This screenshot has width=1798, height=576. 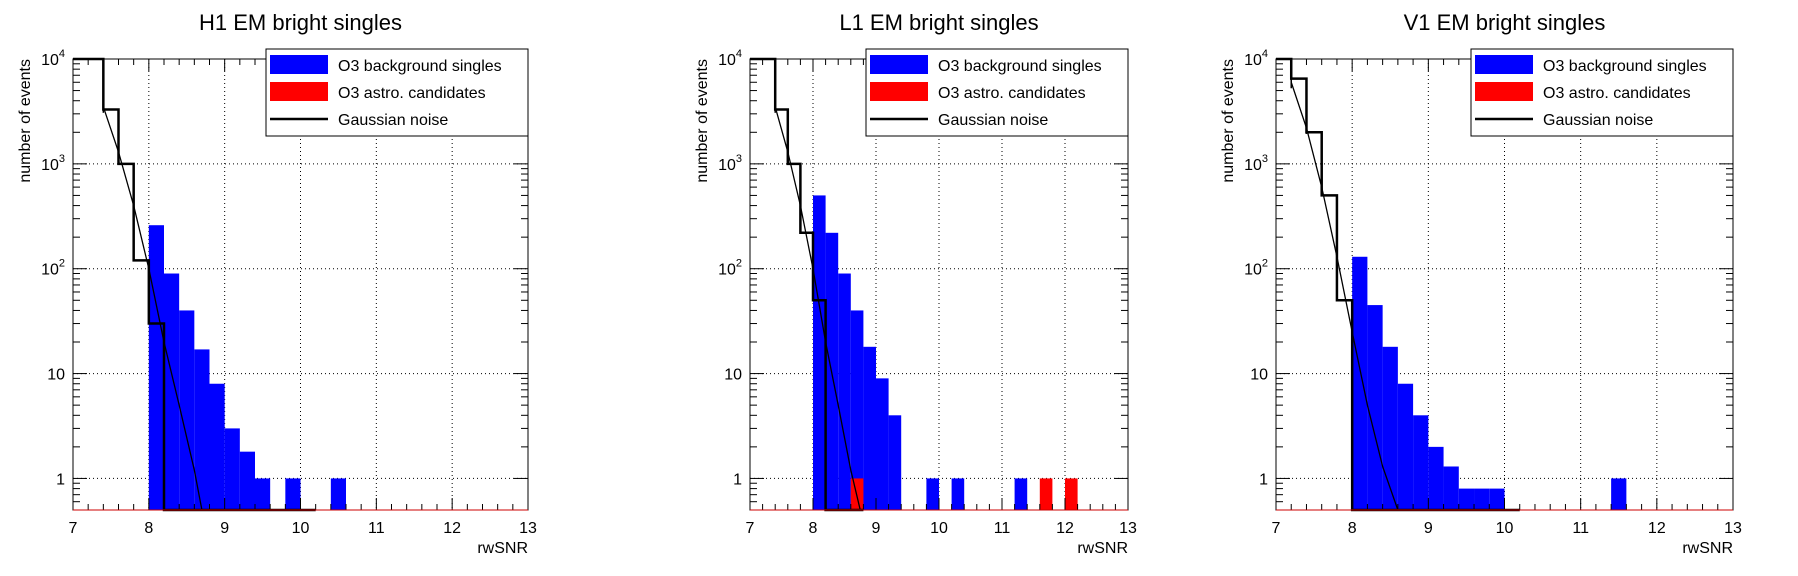 I want to click on chart-title: L1 EM bright singles, so click(x=938, y=22).